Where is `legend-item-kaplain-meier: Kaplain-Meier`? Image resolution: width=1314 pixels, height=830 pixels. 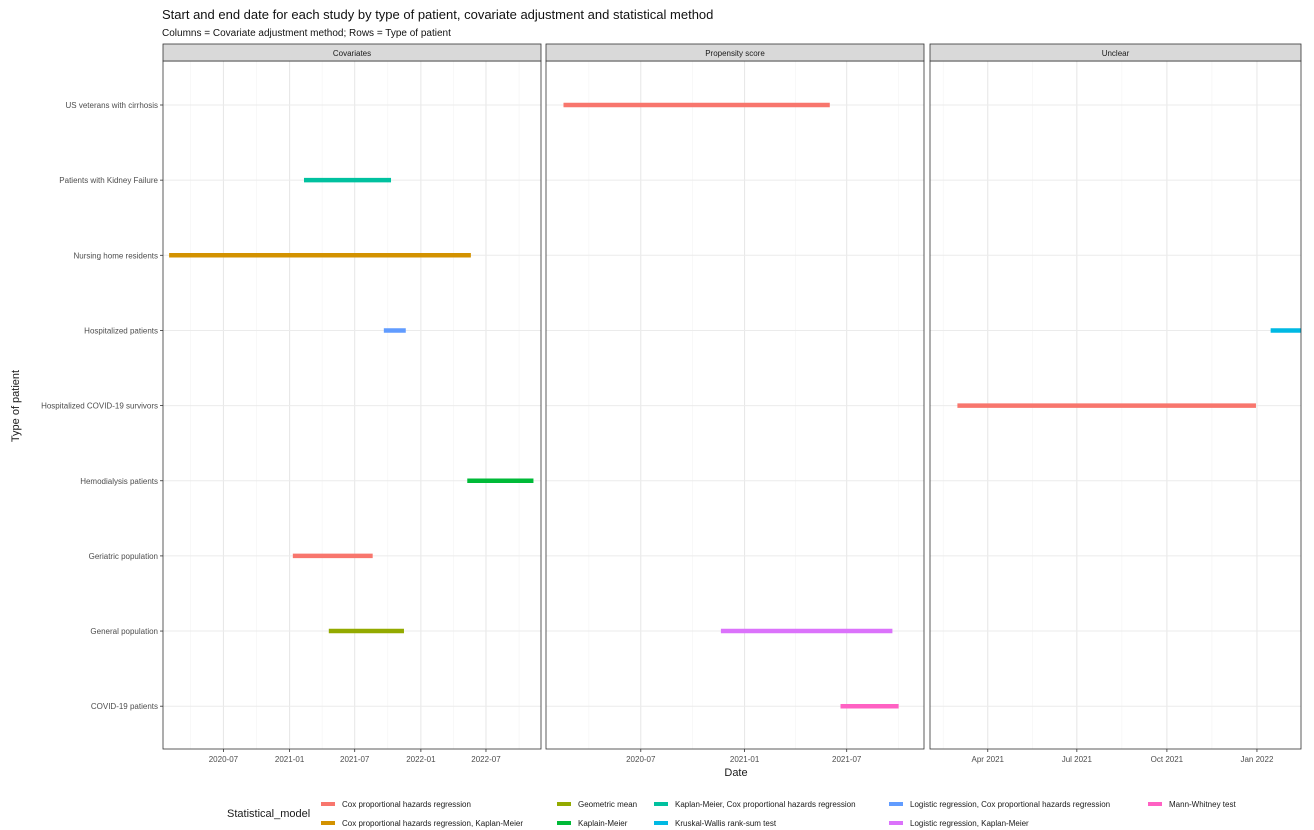 legend-item-kaplain-meier: Kaplain-Meier is located at coordinates (592, 823).